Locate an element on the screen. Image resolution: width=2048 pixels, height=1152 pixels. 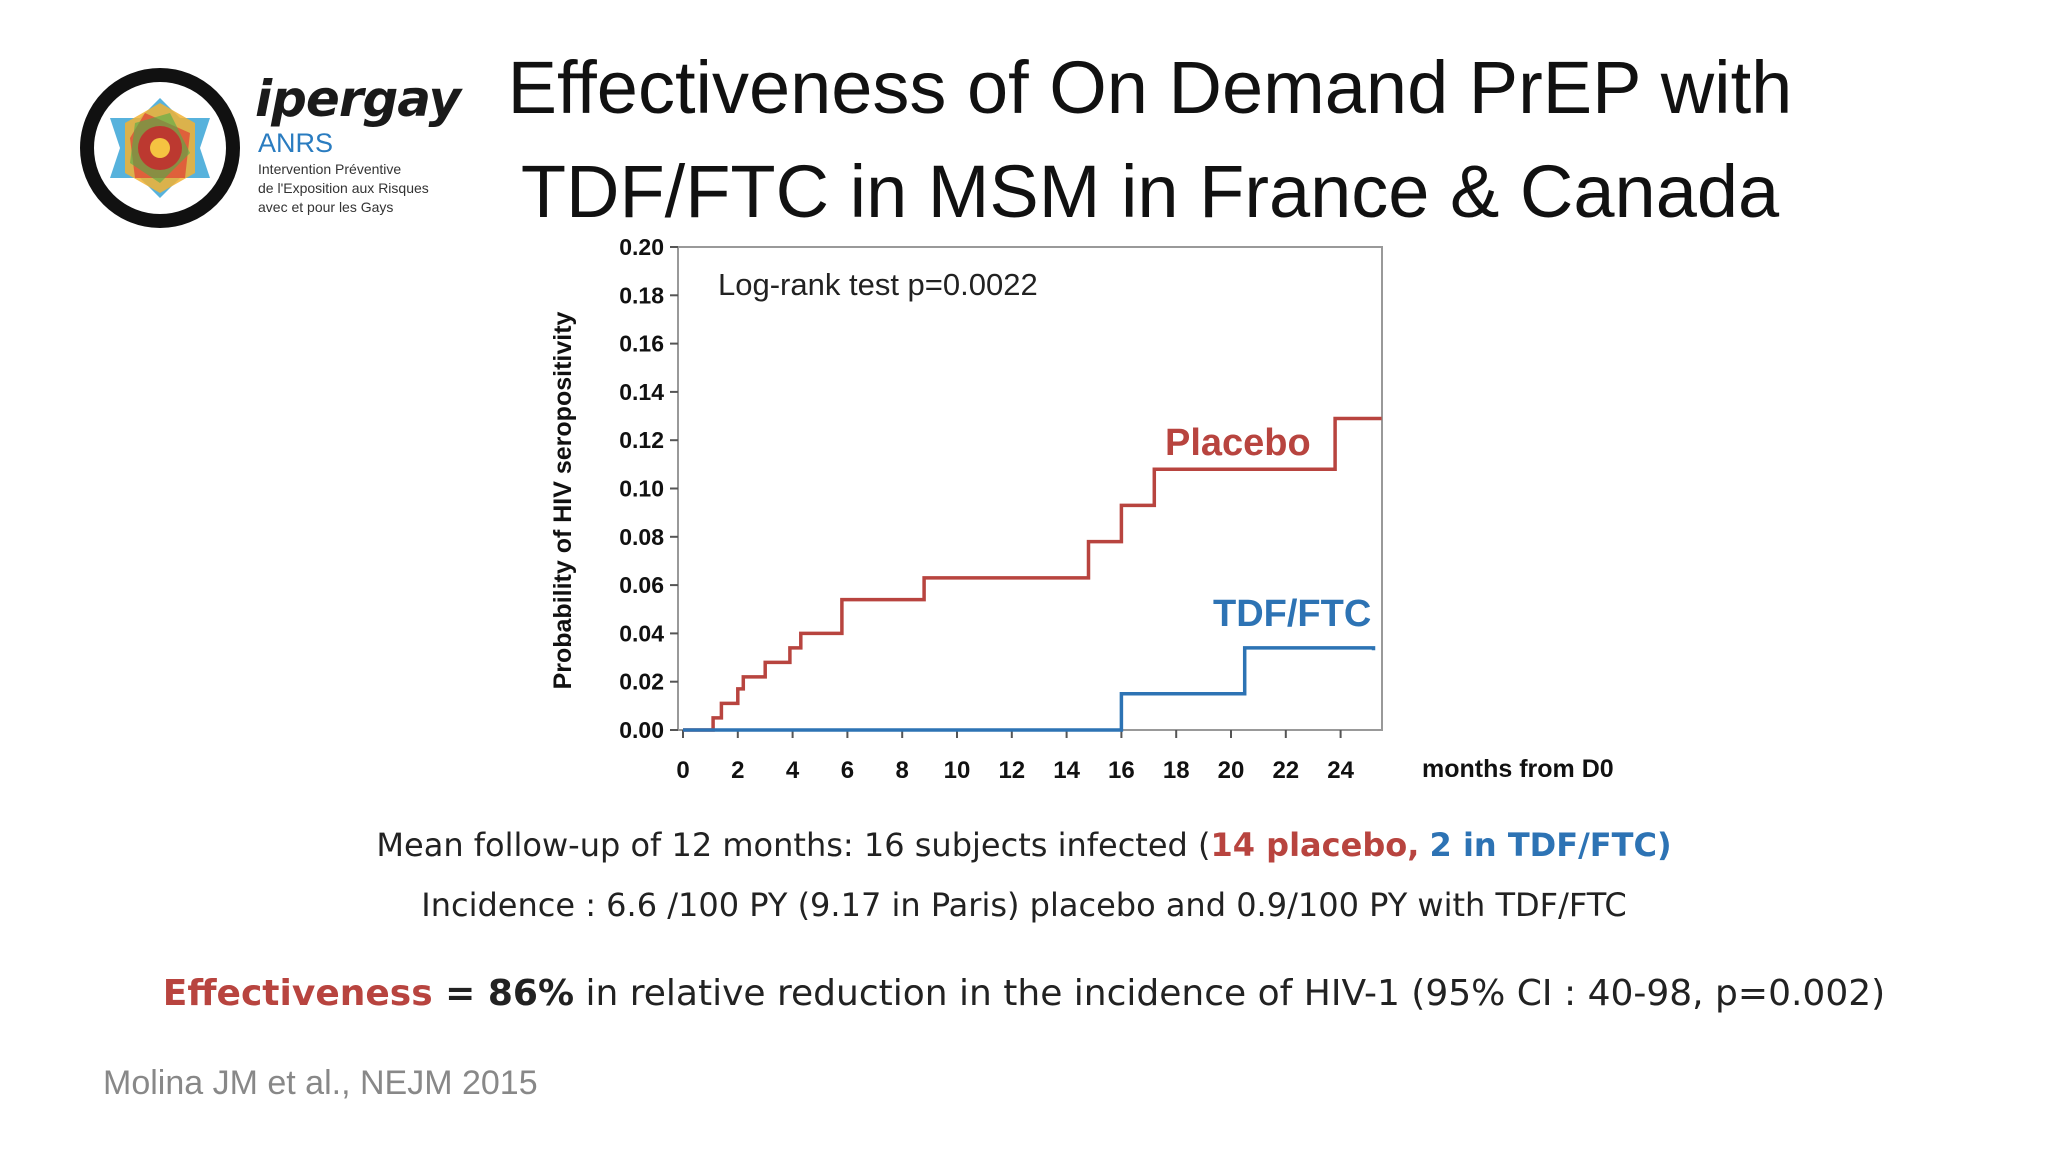
logo-tagline-line: avec et pour les Gays is located at coordinates (326, 207).